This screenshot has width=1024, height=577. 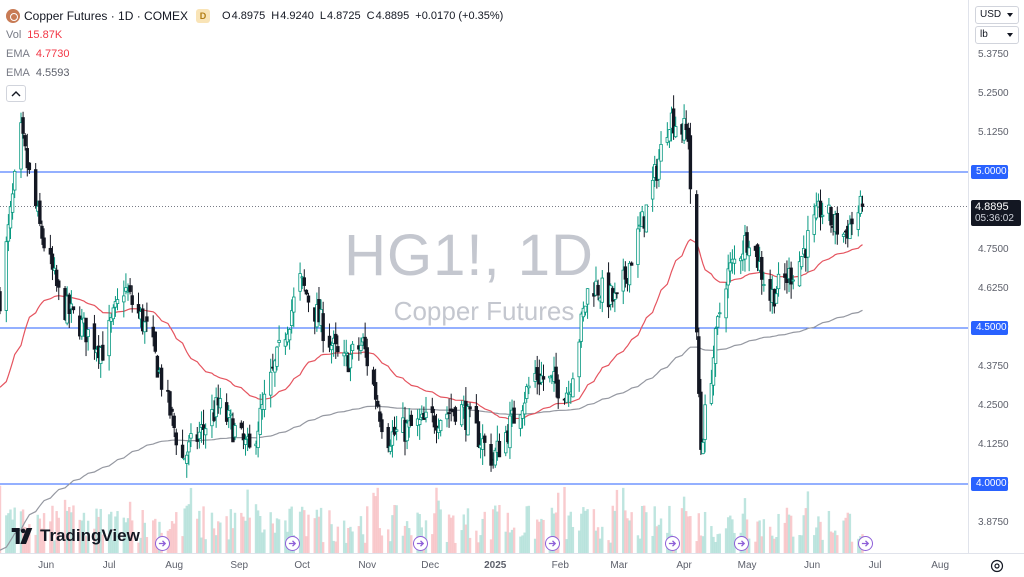 I want to click on symbol-title: Copper Futures · 1D · COMEX, so click(x=106, y=15).